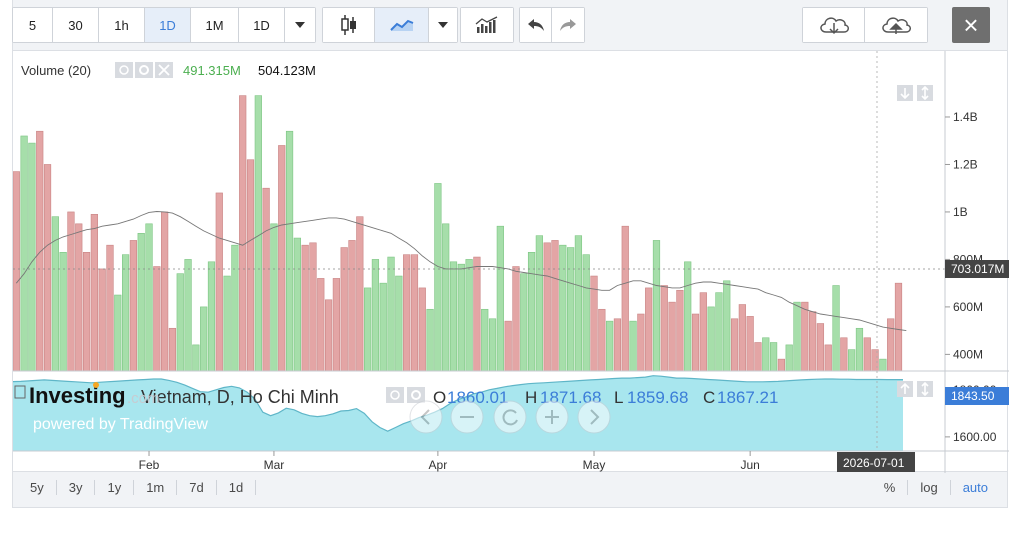  I want to click on price-axis-label: 1600.00, so click(975, 437).